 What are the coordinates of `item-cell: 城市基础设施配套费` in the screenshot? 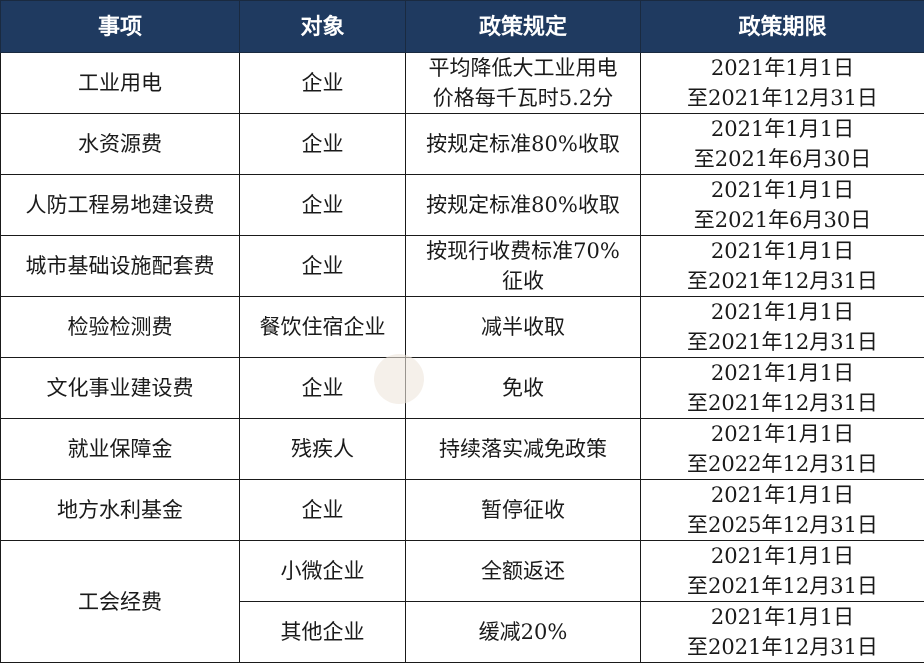 It's located at (120, 266).